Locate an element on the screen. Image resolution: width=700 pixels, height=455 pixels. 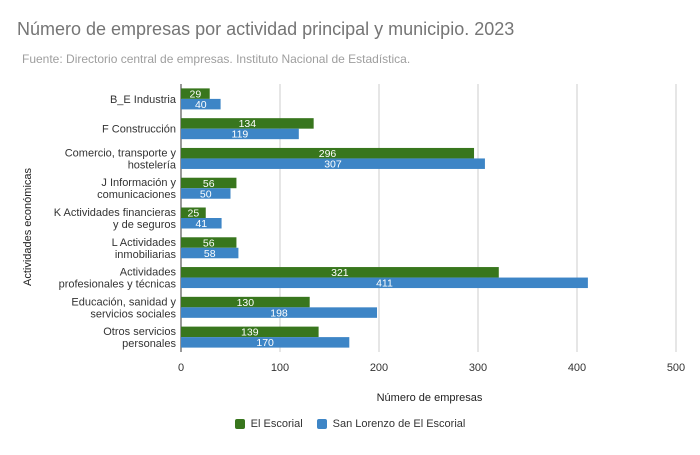
bar-value-label-el-escorial-6: 321 is located at coordinates (340, 273).